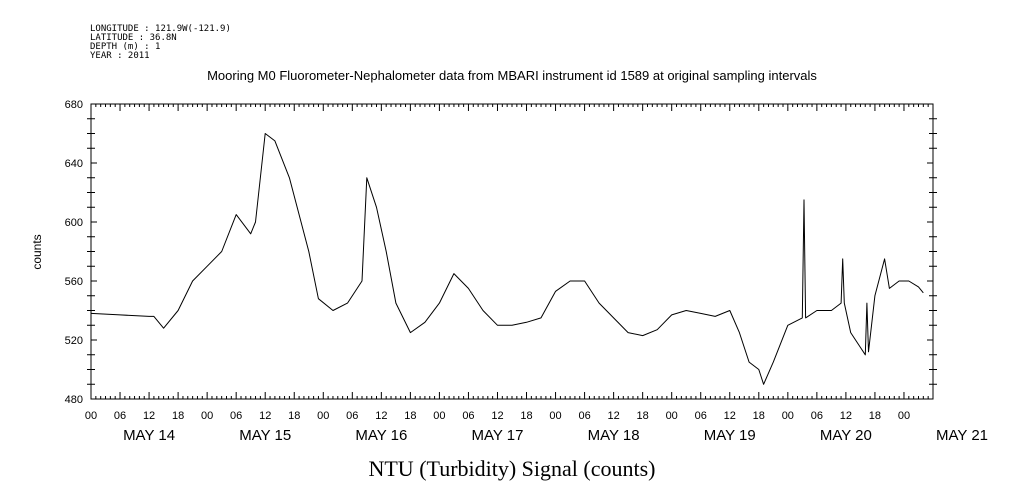  I want to click on y-tick-label: 640, so click(74, 164).